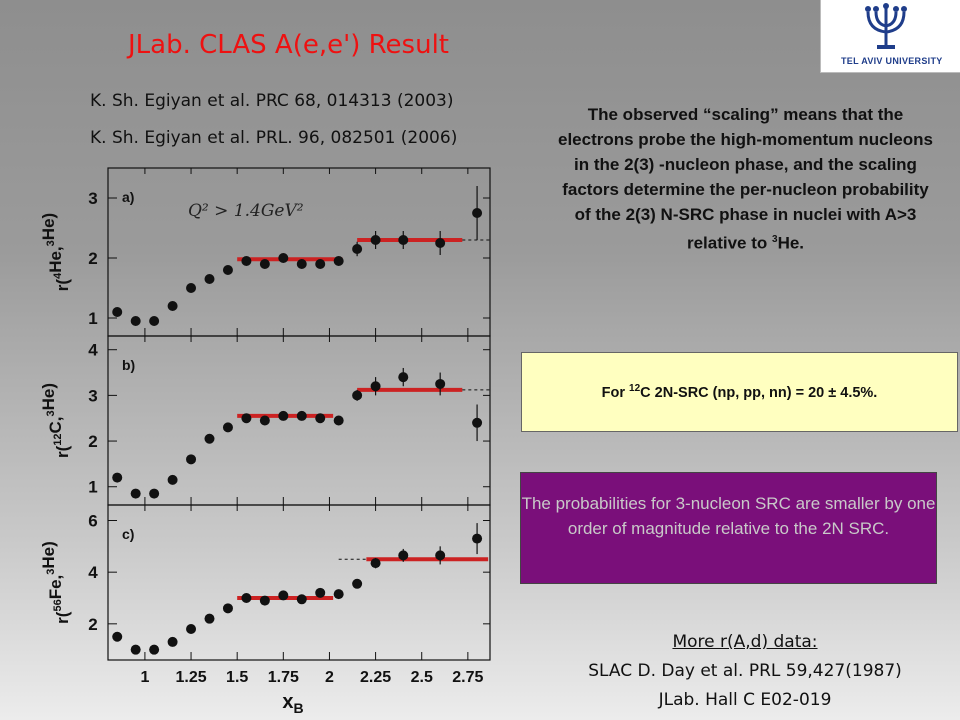  Describe the element at coordinates (375, 677) in the screenshot. I see `x-tick-label: 2.25` at that location.